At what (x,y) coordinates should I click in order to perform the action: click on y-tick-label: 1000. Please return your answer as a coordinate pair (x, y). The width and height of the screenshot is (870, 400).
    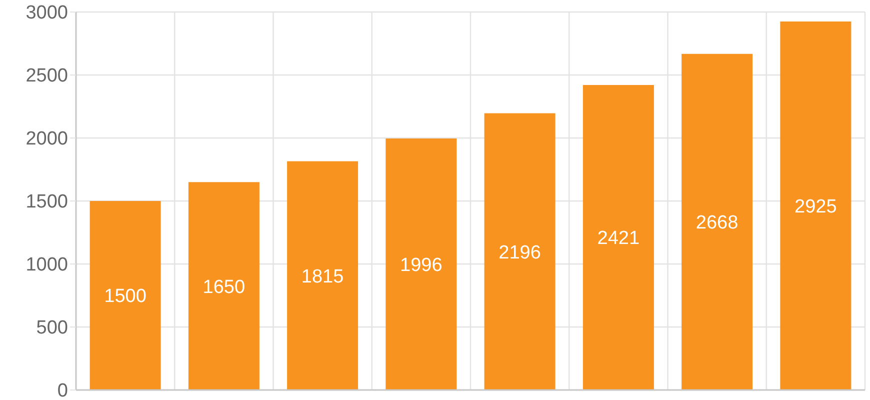
    Looking at the image, I should click on (47, 265).